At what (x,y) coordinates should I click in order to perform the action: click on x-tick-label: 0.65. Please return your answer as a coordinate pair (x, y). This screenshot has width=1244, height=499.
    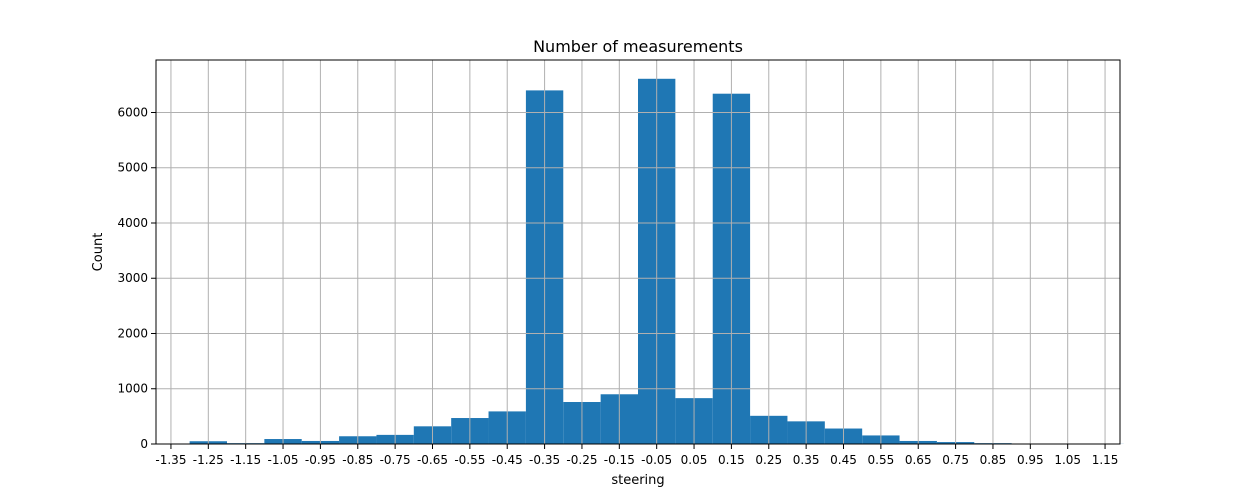
    Looking at the image, I should click on (918, 460).